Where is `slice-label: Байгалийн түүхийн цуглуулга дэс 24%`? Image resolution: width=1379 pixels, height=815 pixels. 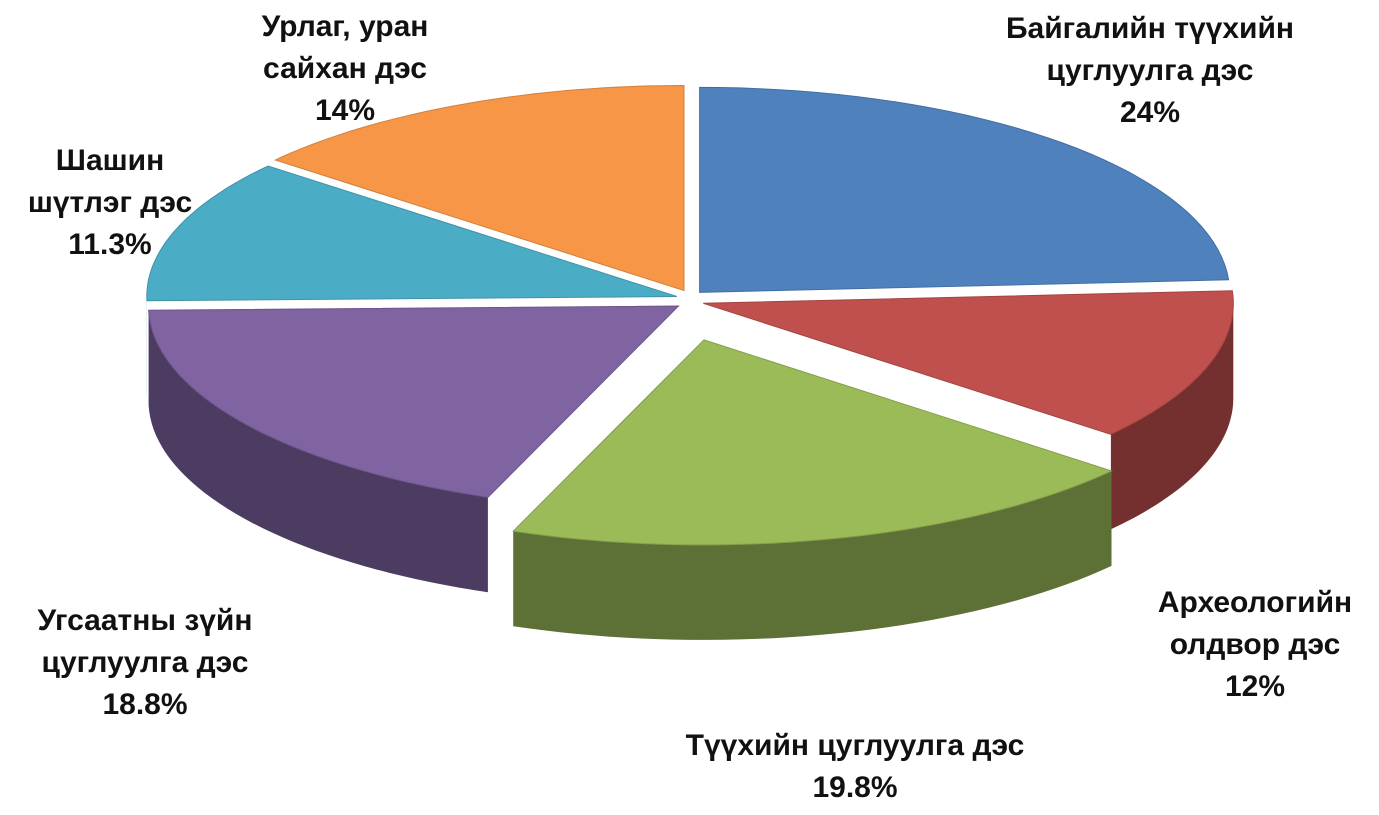 slice-label: Байгалийн түүхийн цуглуулга дэс 24% is located at coordinates (1150, 71).